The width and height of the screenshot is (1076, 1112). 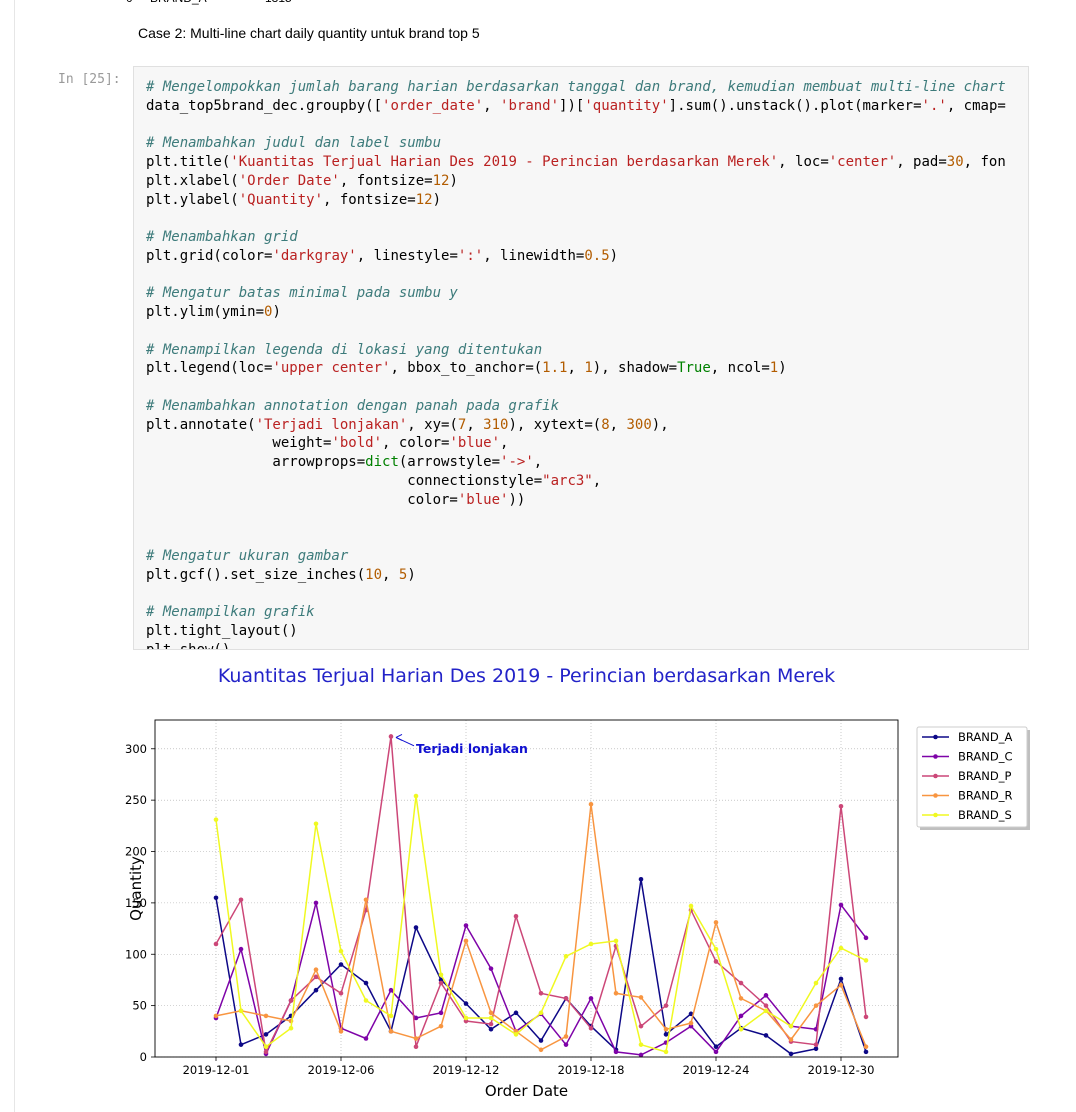 What do you see at coordinates (716, 1070) in the screenshot?
I see `x-tick-label: 2019-12-24` at bounding box center [716, 1070].